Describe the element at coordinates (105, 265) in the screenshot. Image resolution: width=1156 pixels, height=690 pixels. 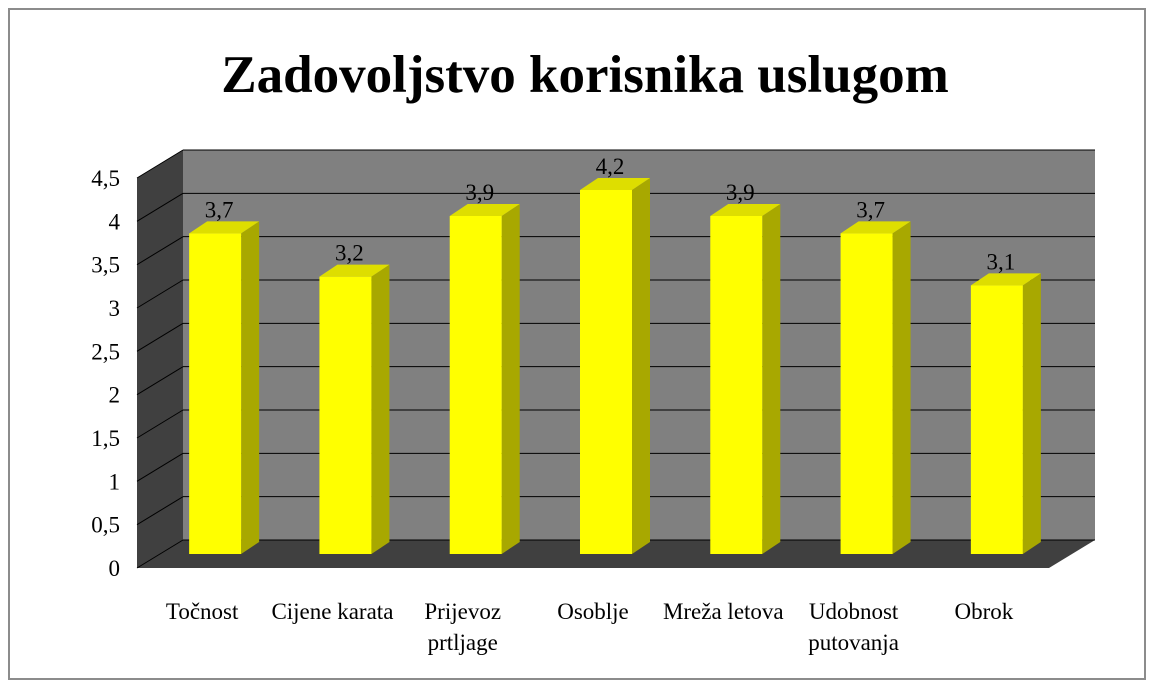
I see `y-tick-label: 3,5` at that location.